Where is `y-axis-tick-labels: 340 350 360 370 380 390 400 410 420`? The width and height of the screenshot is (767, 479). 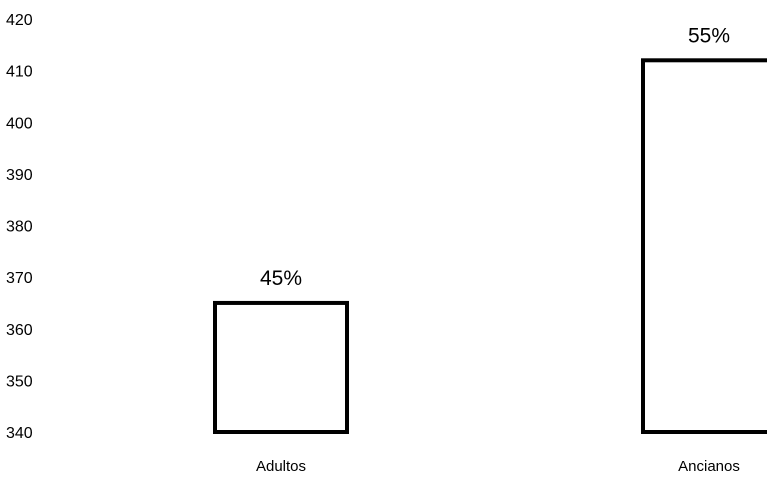 y-axis-tick-labels: 340 350 360 370 380 390 400 410 420 is located at coordinates (19, 227).